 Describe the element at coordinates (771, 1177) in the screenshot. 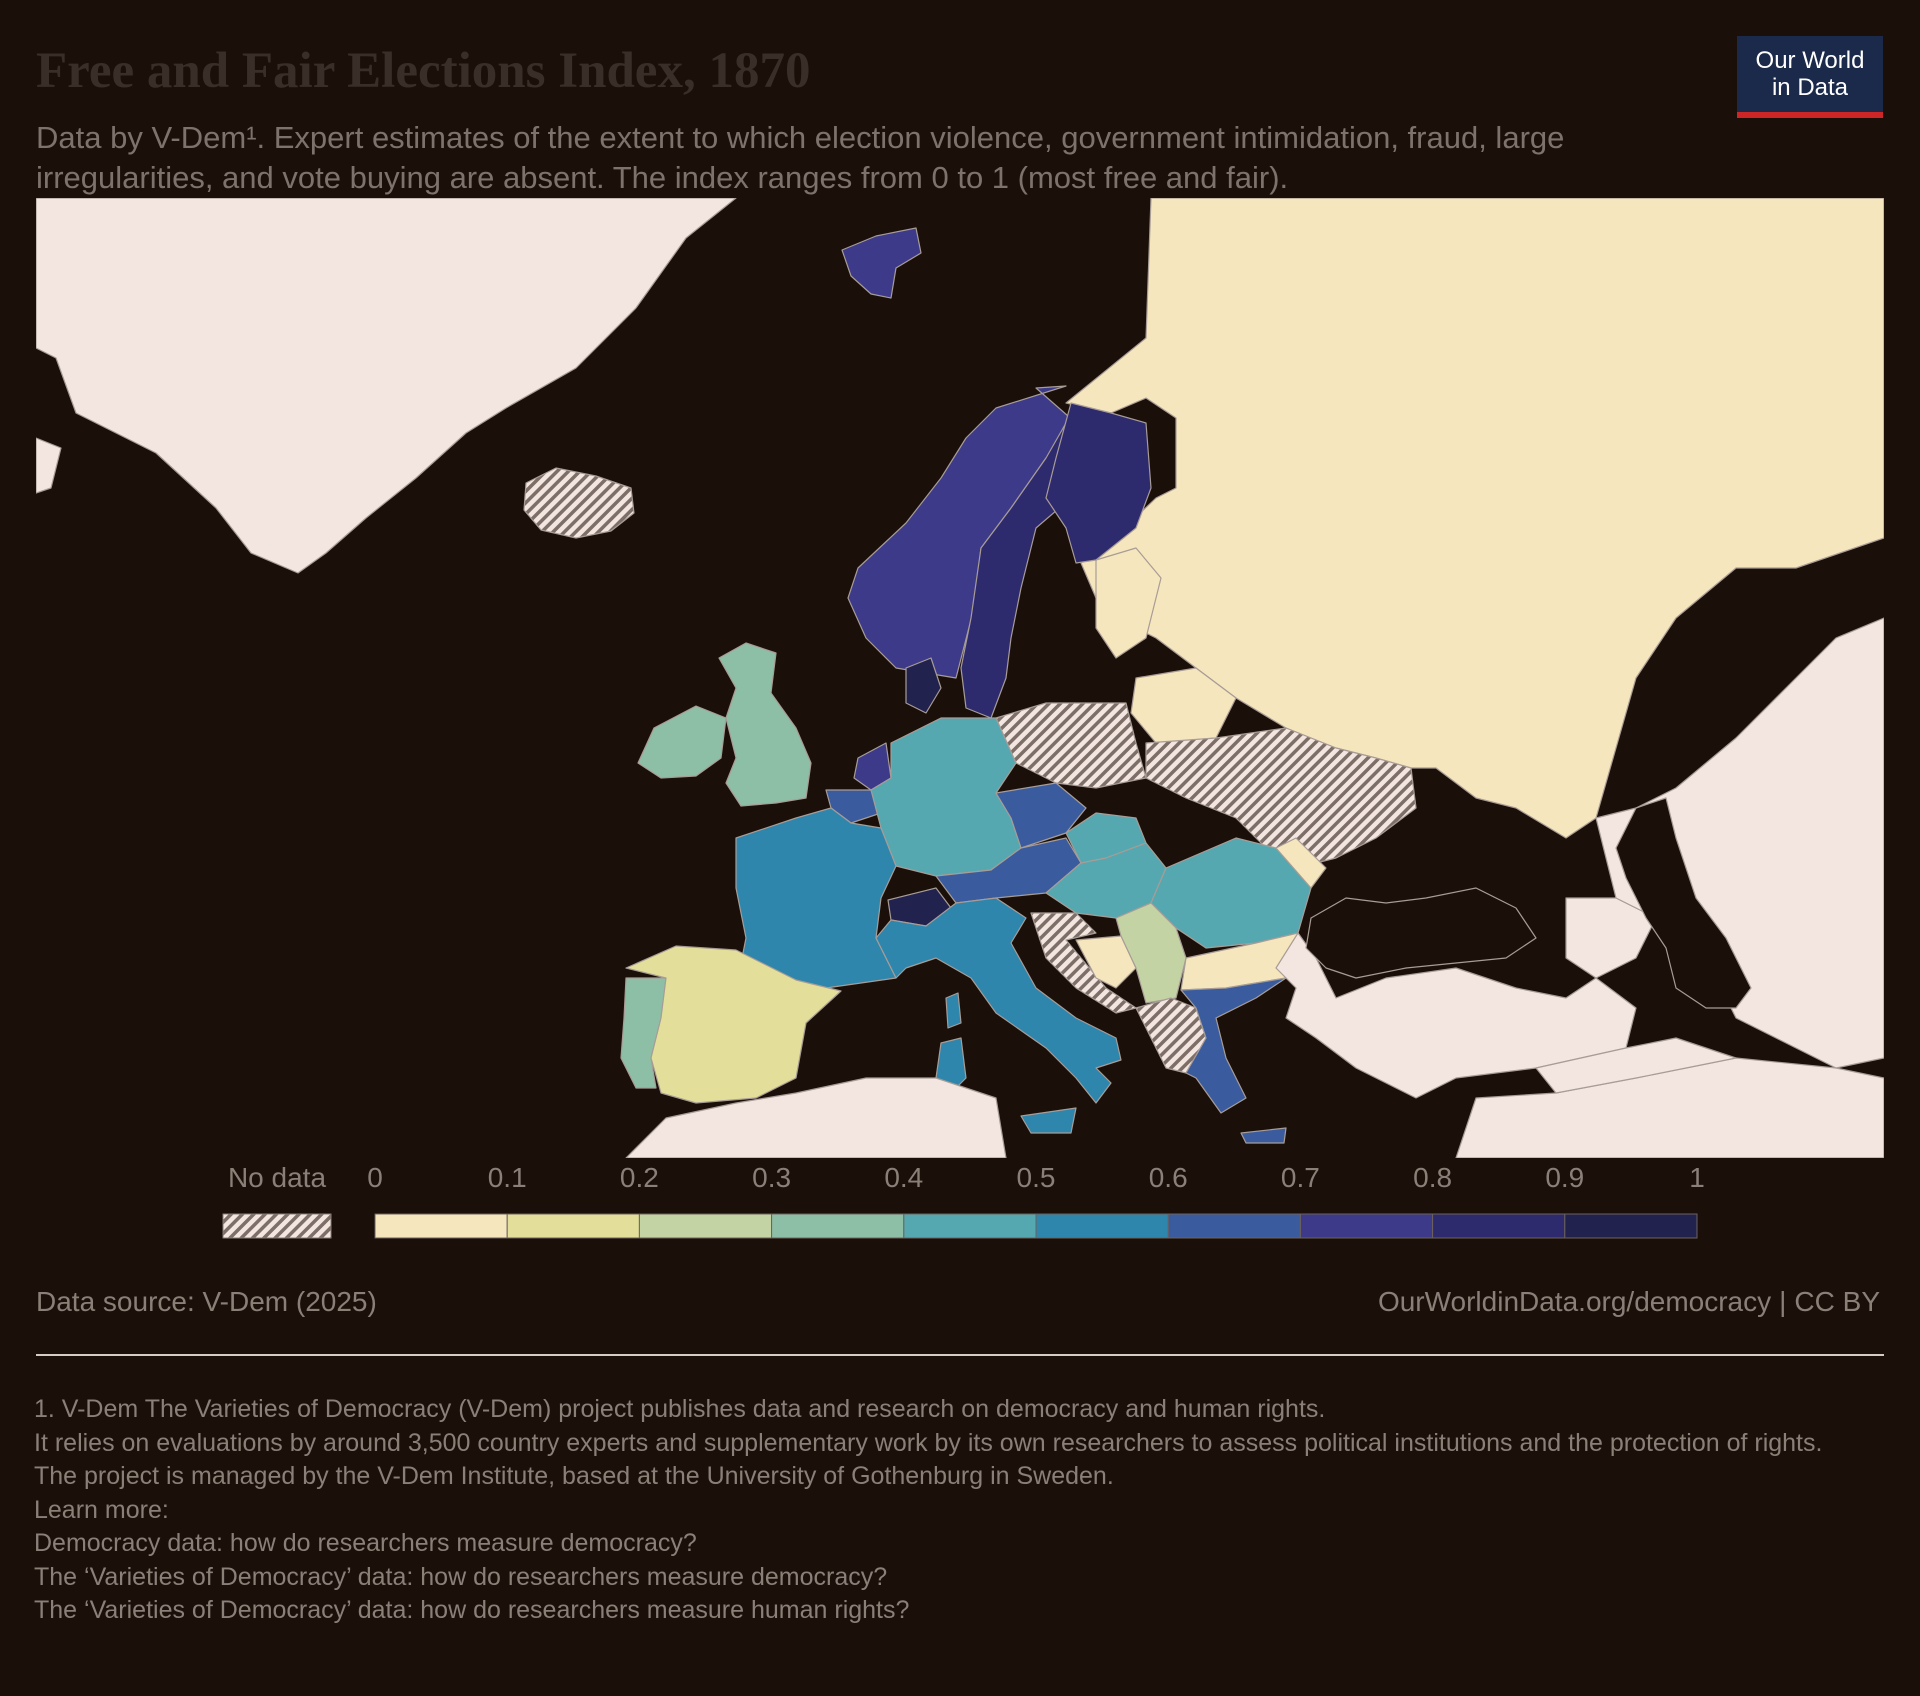

I see `legend-tick-label: 0.3` at that location.